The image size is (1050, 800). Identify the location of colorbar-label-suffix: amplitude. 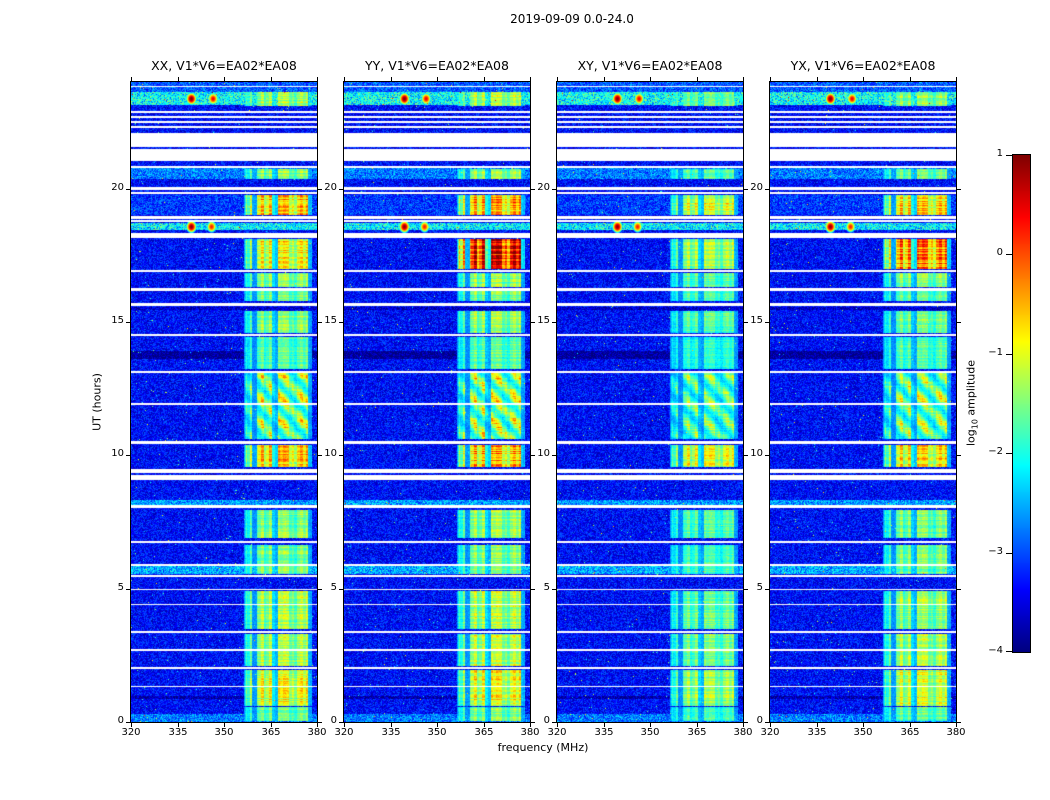
(971, 389).